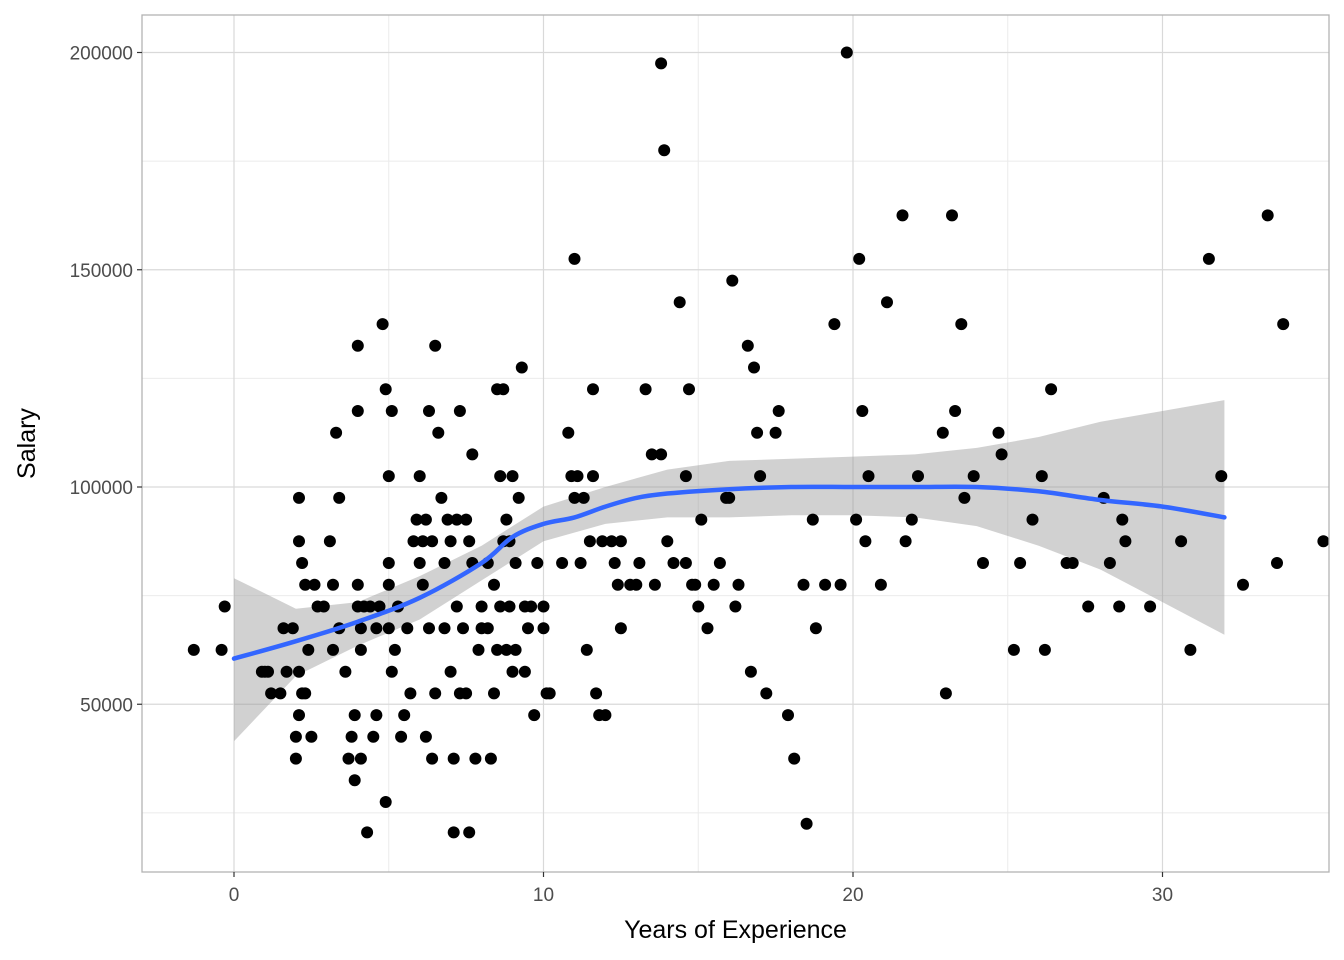 This screenshot has height=960, width=1344. What do you see at coordinates (729, 572) in the screenshot?
I see `smooth-line` at bounding box center [729, 572].